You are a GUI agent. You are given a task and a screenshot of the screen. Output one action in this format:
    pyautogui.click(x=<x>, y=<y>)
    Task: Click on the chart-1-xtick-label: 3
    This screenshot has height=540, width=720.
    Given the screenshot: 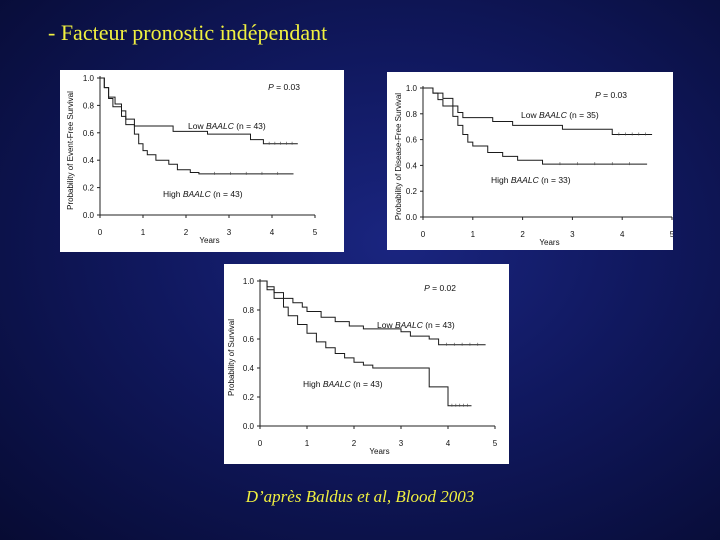 What is the action you would take?
    pyautogui.click(x=572, y=234)
    